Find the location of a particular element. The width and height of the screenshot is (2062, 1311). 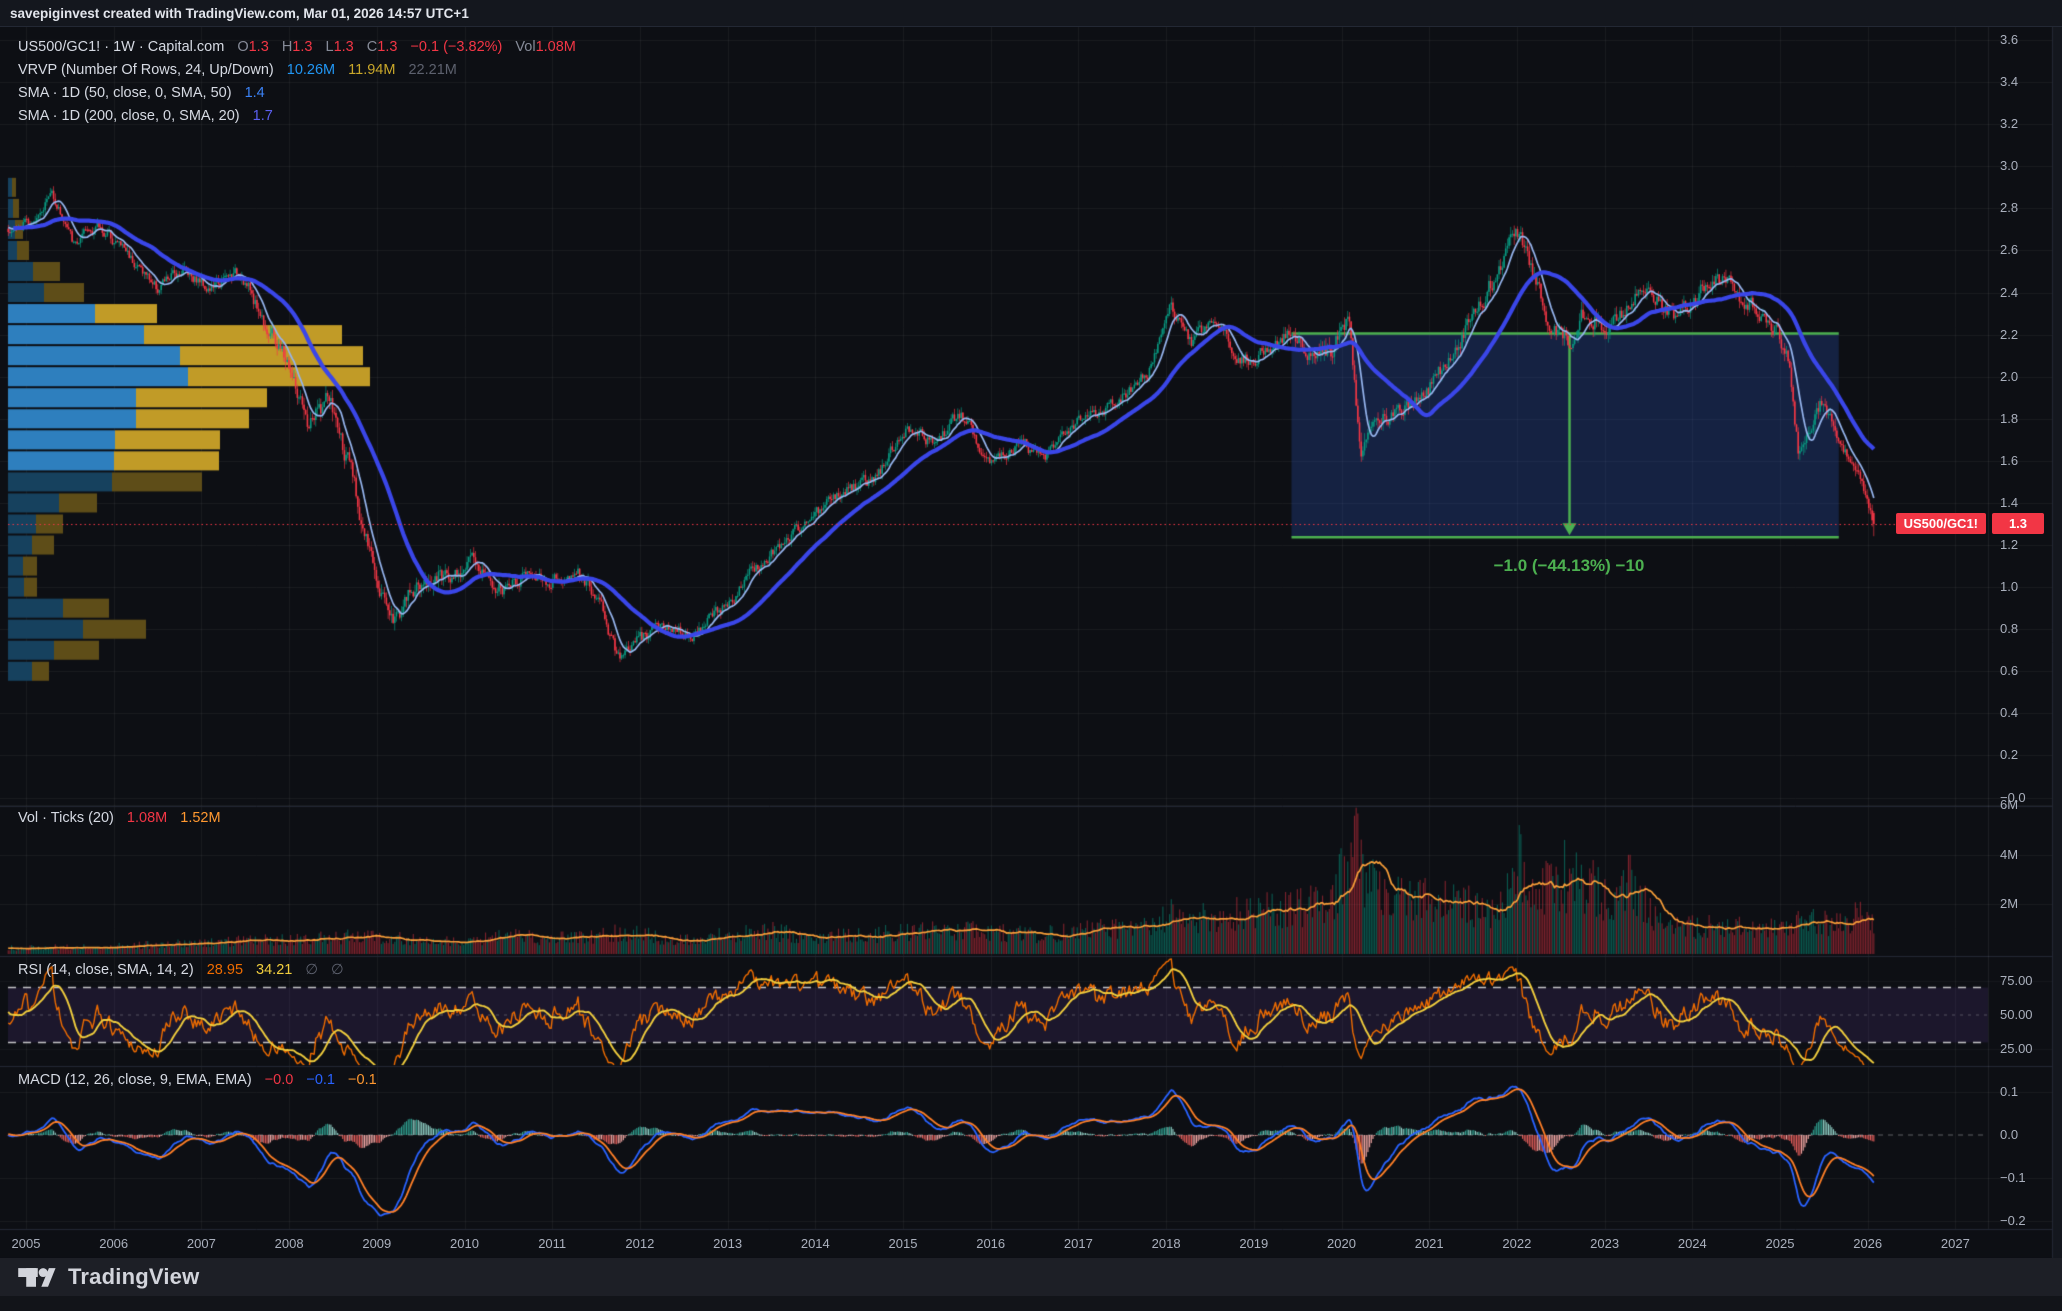

volume-tick-label: 2M is located at coordinates (2009, 904).